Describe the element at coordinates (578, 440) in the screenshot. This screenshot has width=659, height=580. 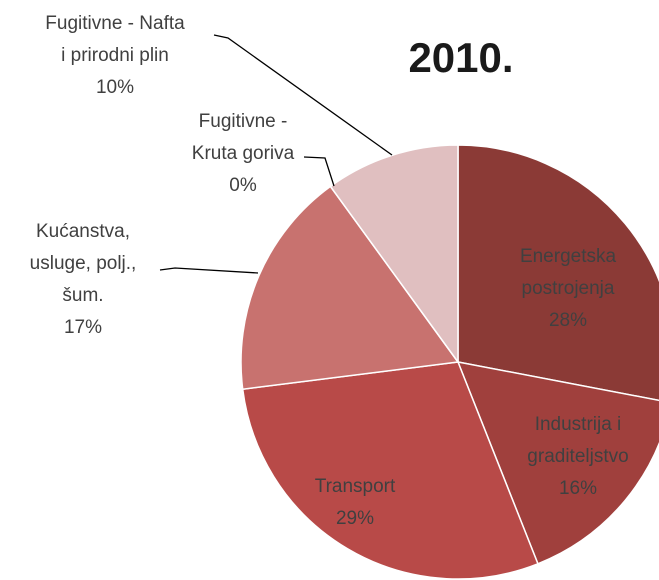
I see `category-label: Industrija i graditeljstvo` at that location.